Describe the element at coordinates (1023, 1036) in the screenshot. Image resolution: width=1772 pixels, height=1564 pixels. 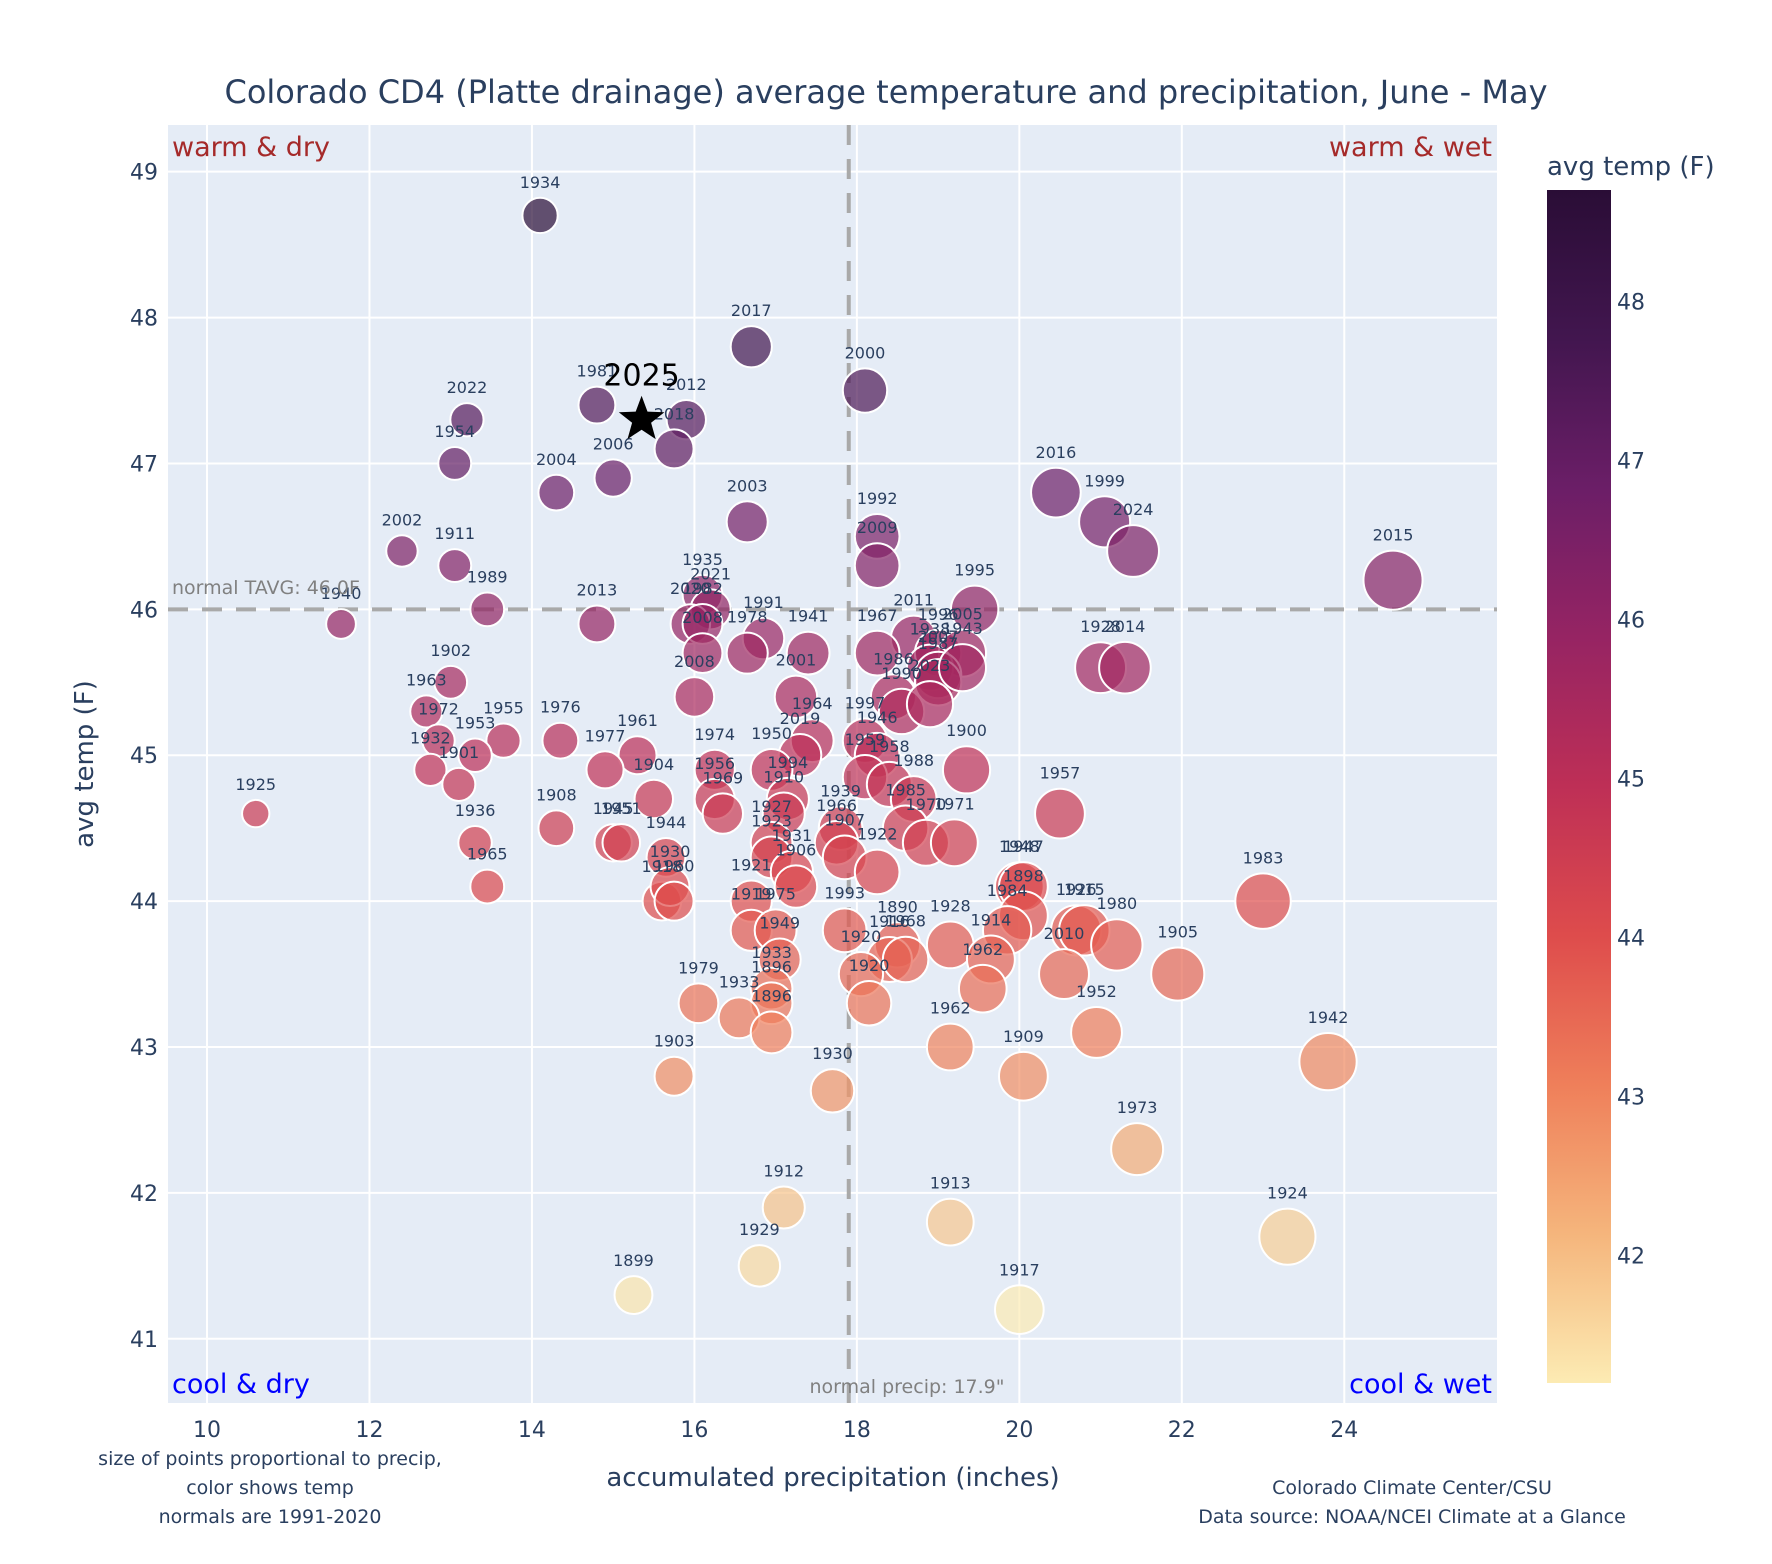
I see `point-label: 1909` at that location.